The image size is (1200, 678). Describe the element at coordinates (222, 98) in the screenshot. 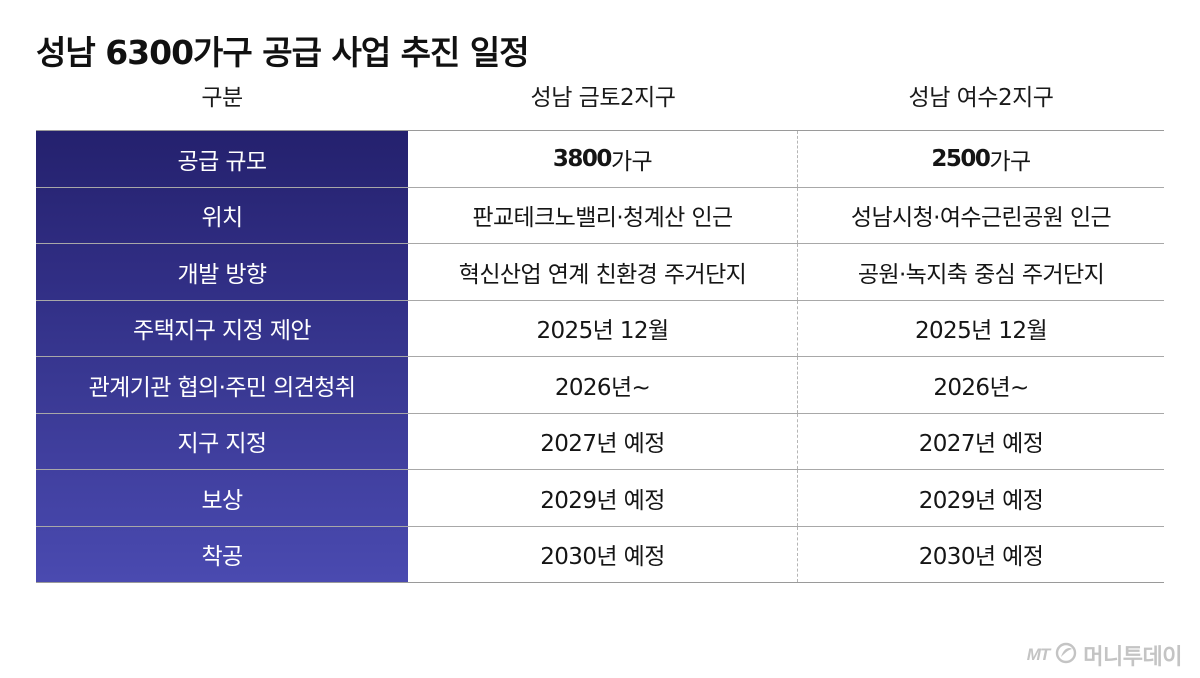

I see `header-category: 구분` at that location.